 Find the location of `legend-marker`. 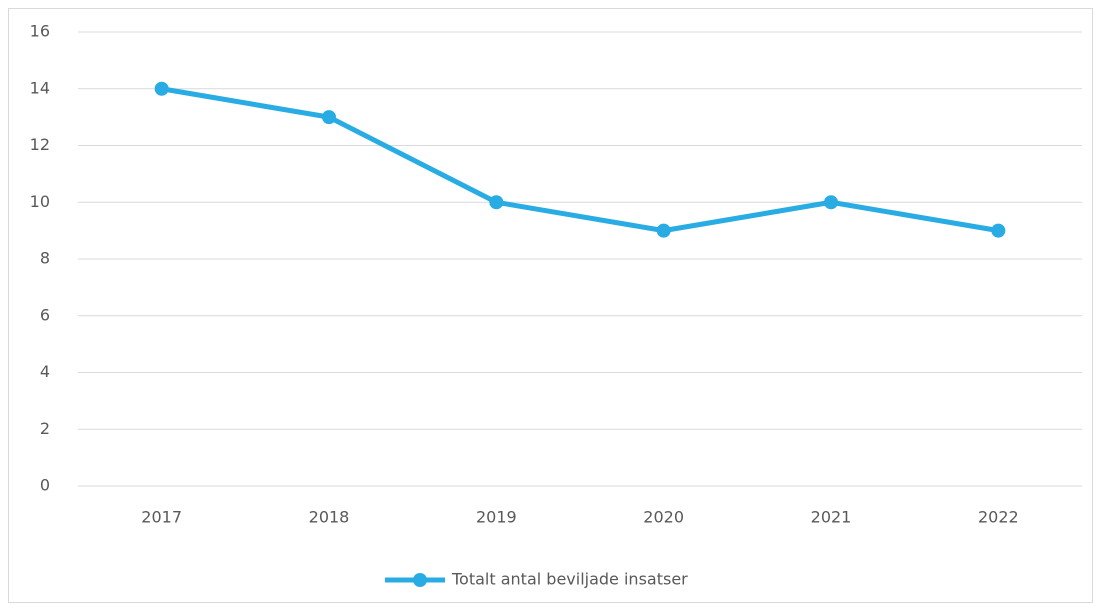

legend-marker is located at coordinates (420, 580).